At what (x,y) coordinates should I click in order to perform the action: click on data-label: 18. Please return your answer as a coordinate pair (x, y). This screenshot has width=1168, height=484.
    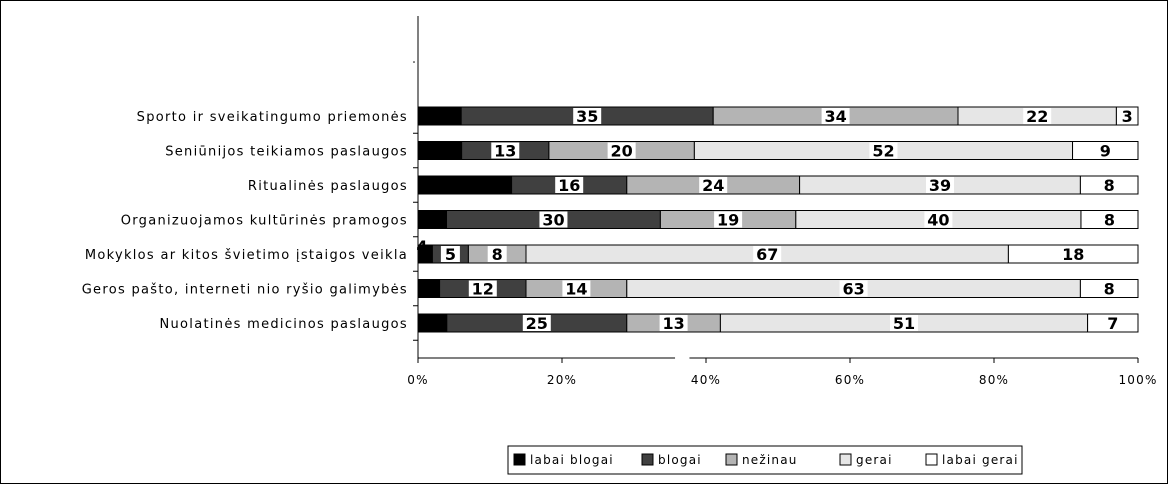
    Looking at the image, I should click on (1073, 254).